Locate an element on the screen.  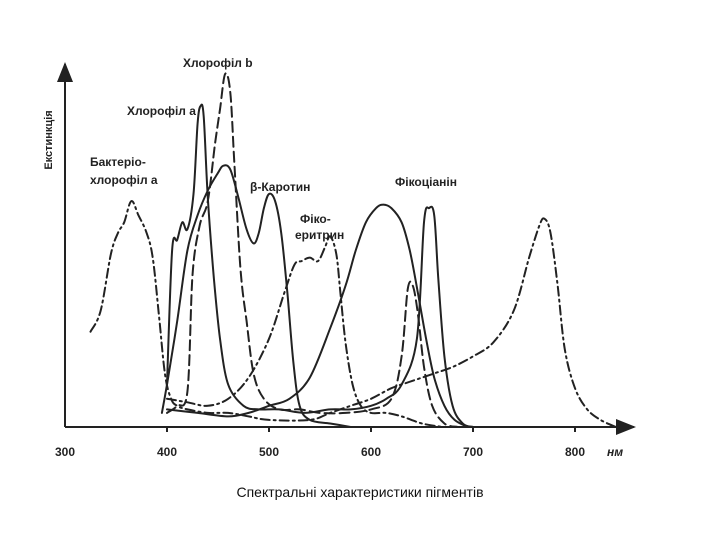
x-axis-unit: нм is located at coordinates (615, 452).